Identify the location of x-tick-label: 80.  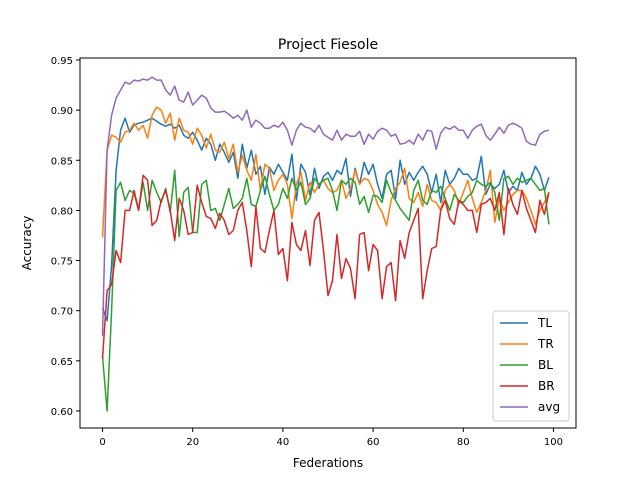
(463, 442).